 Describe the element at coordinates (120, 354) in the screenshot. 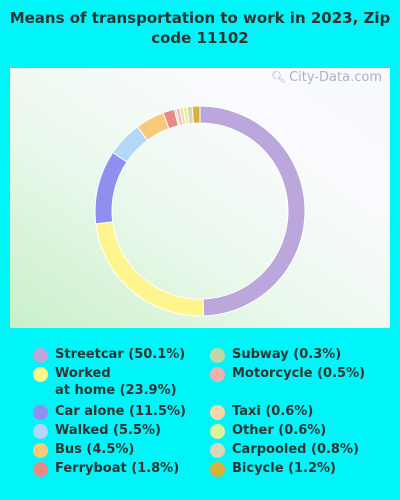

I see `legend-label: Streetcar (50.1%)` at that location.